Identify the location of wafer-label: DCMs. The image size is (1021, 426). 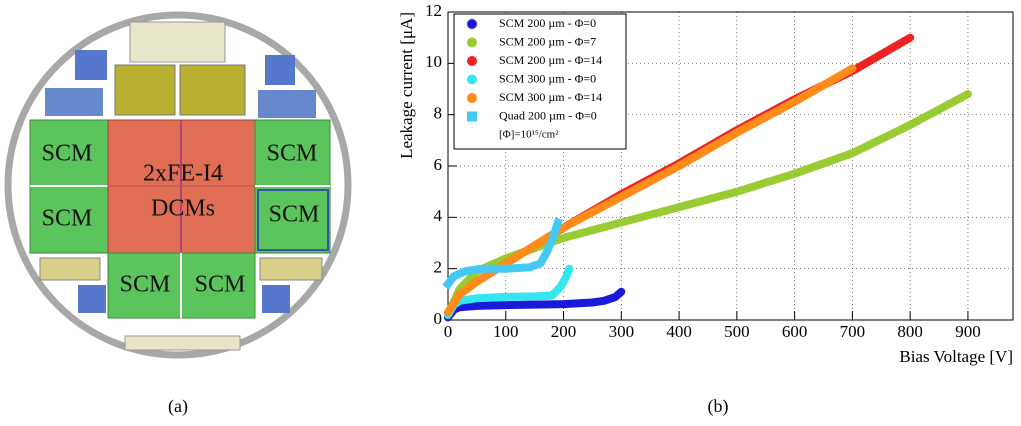
(183, 209).